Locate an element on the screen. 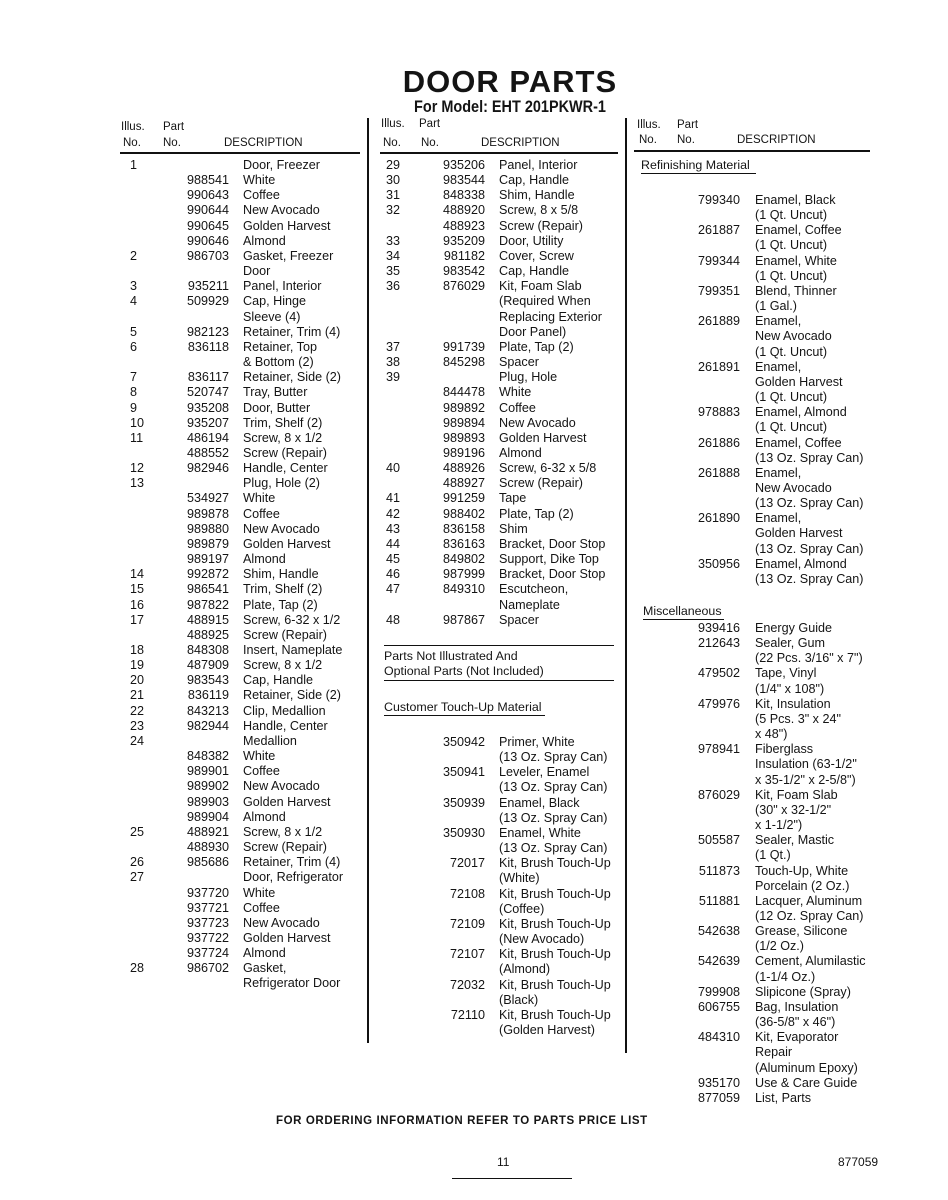  description: (1/4" x 108") is located at coordinates (790, 688).